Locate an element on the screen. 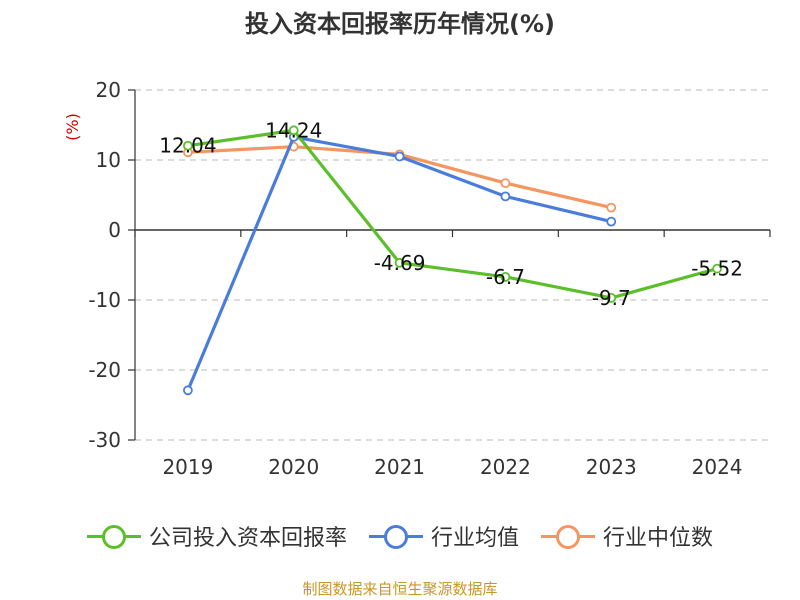 This screenshot has width=800, height=600. y-tick-label: -20 is located at coordinates (104, 370).